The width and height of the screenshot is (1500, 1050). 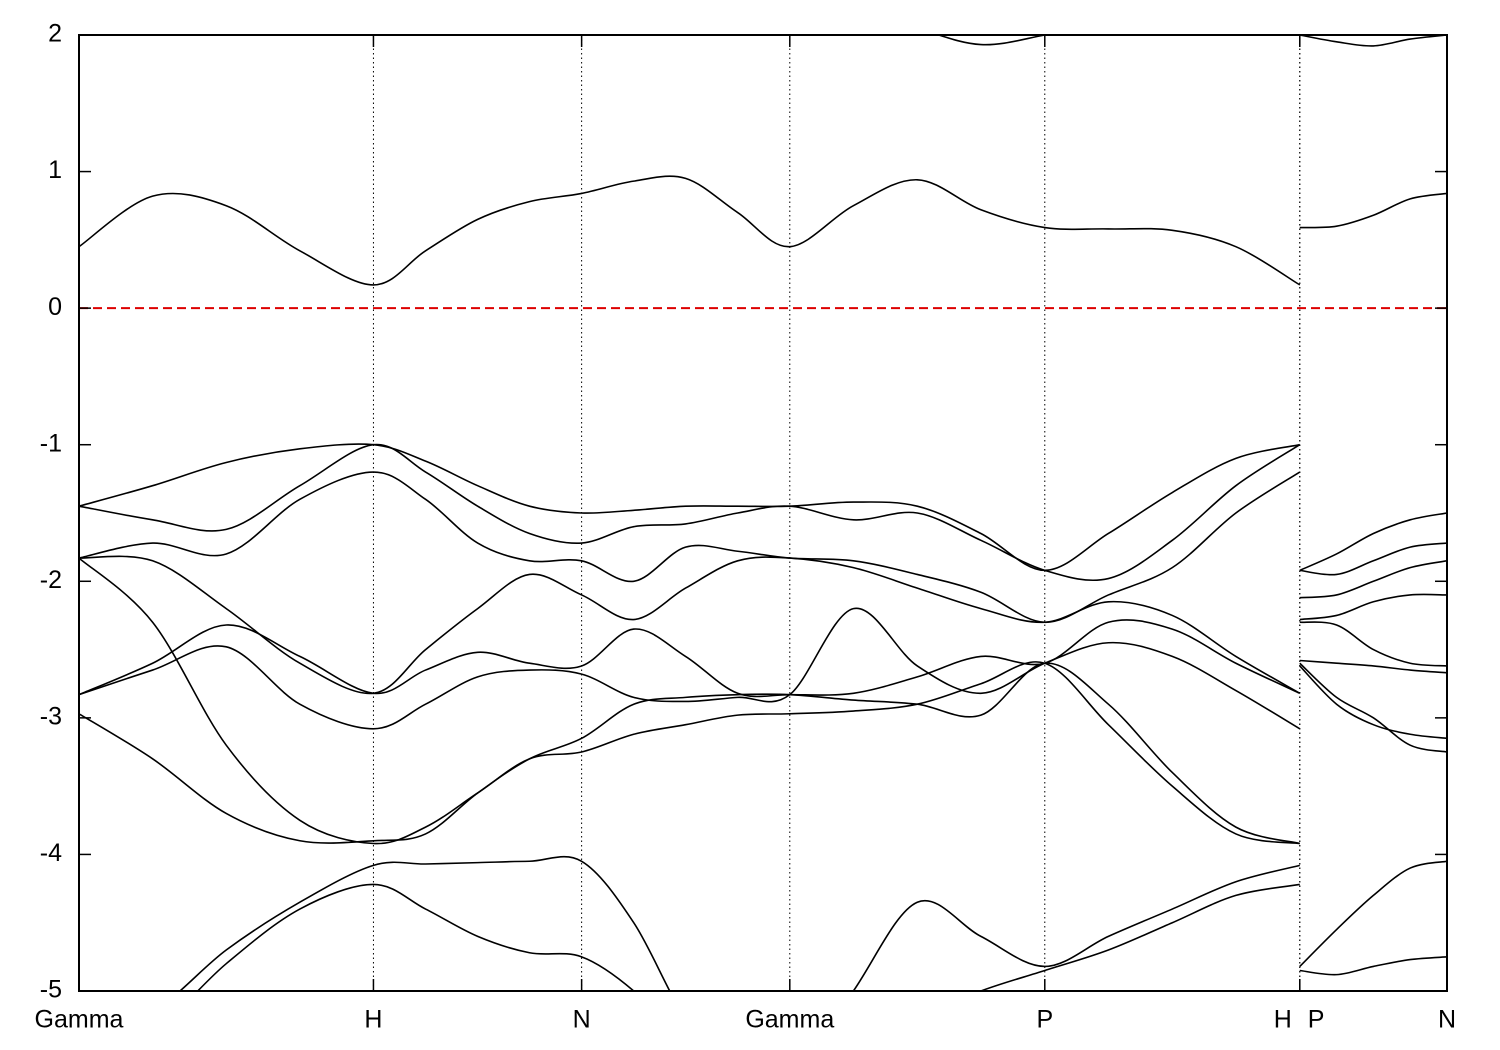 What do you see at coordinates (55, 170) in the screenshot?
I see `y-tick-label: 1` at bounding box center [55, 170].